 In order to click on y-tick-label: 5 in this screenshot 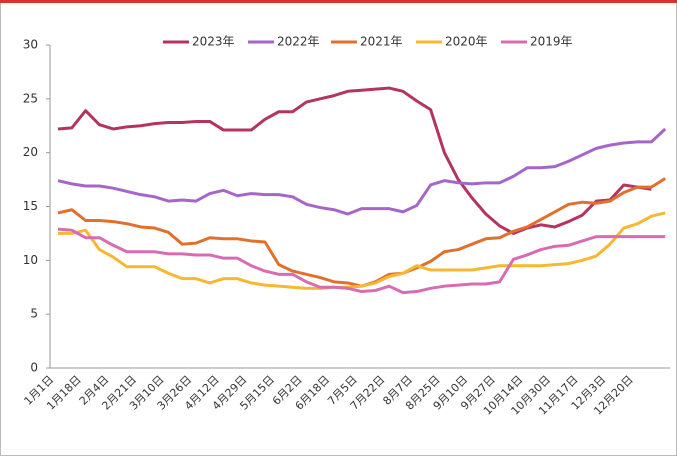, I will do `click(34, 314)`.